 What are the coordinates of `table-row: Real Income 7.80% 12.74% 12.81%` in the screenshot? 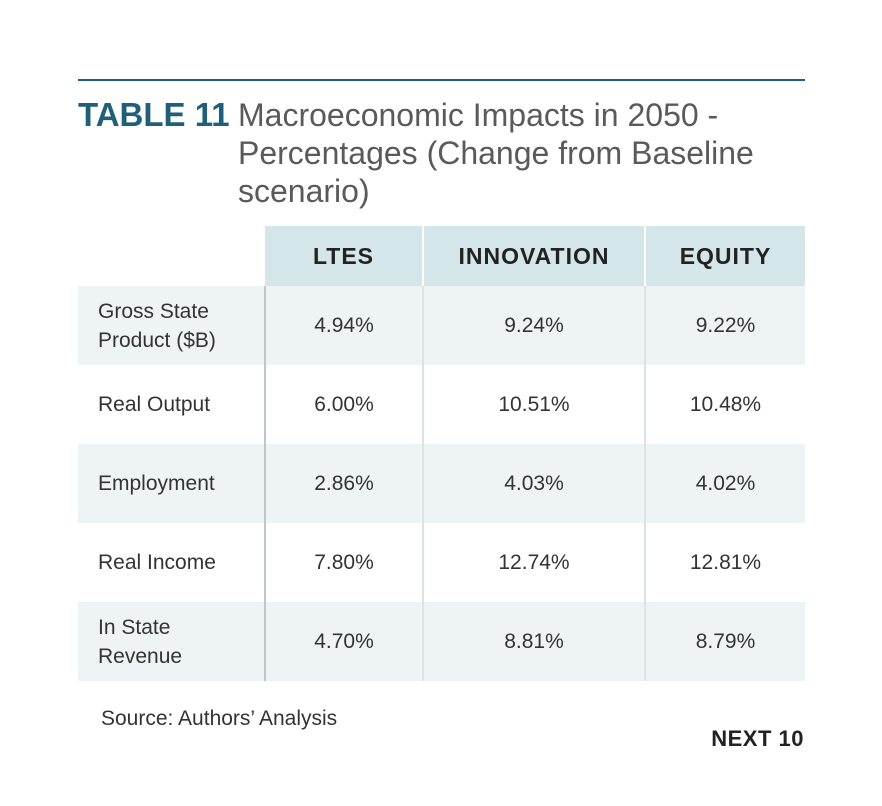 It's located at (441, 562).